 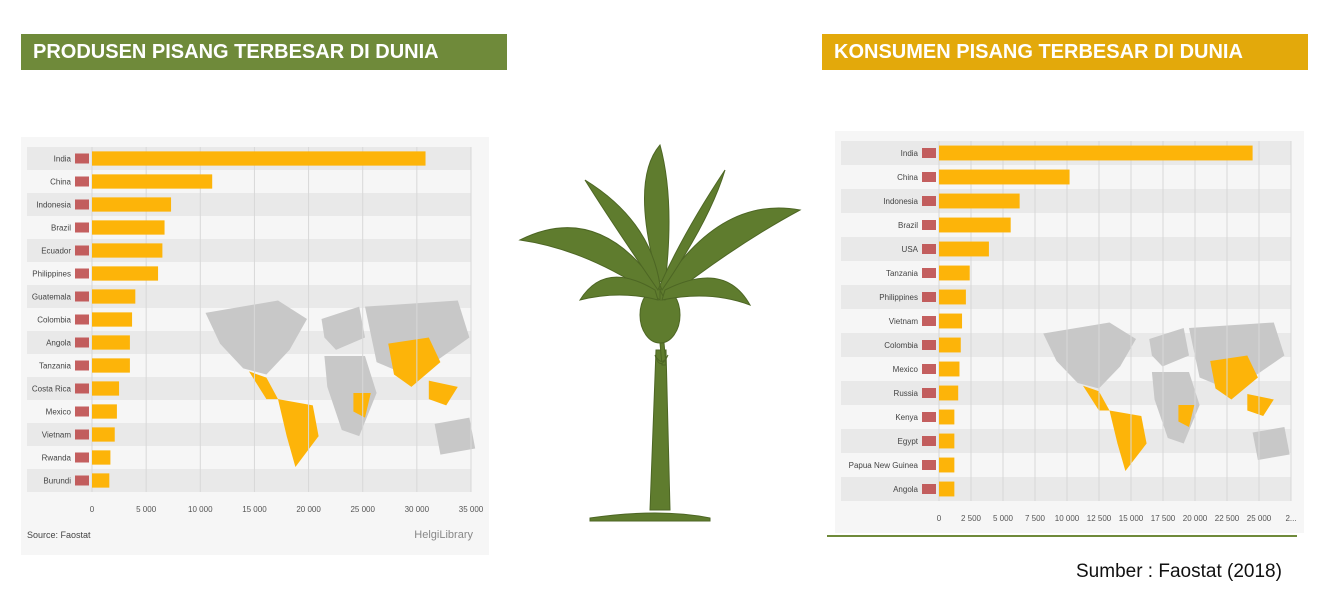 What do you see at coordinates (971, 518) in the screenshot?
I see `x-tick-label: 2 500` at bounding box center [971, 518].